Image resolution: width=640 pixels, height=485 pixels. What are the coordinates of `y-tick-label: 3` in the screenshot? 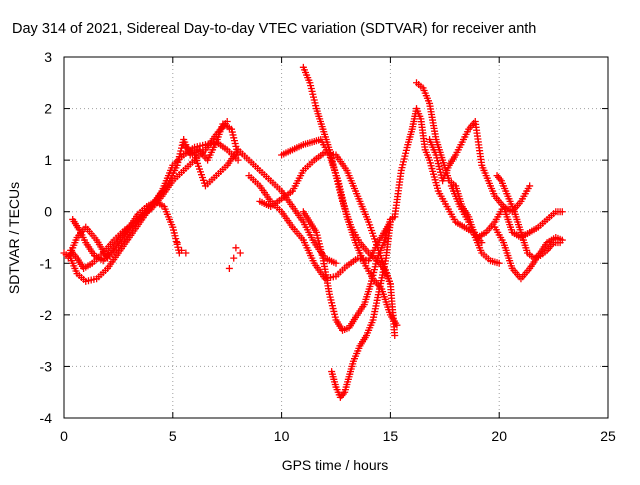 It's located at (48, 57).